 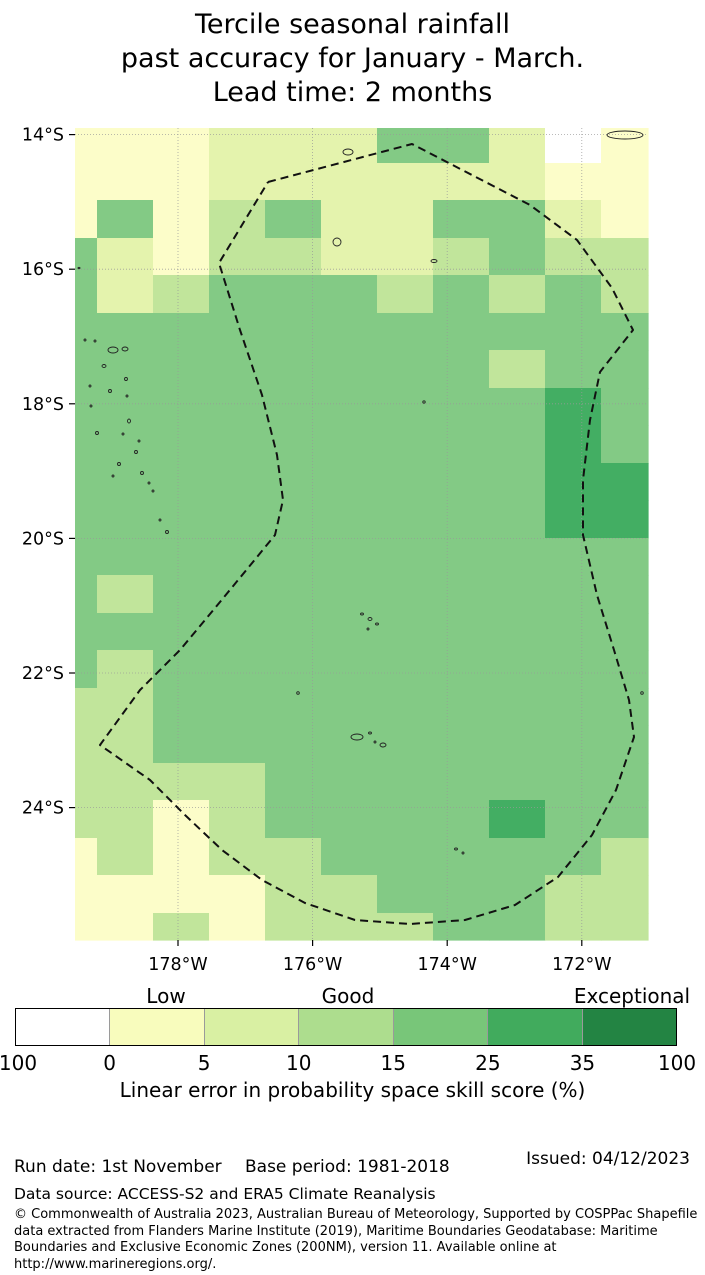 What do you see at coordinates (677, 1063) in the screenshot?
I see `colorbar-tick-label: 100` at bounding box center [677, 1063].